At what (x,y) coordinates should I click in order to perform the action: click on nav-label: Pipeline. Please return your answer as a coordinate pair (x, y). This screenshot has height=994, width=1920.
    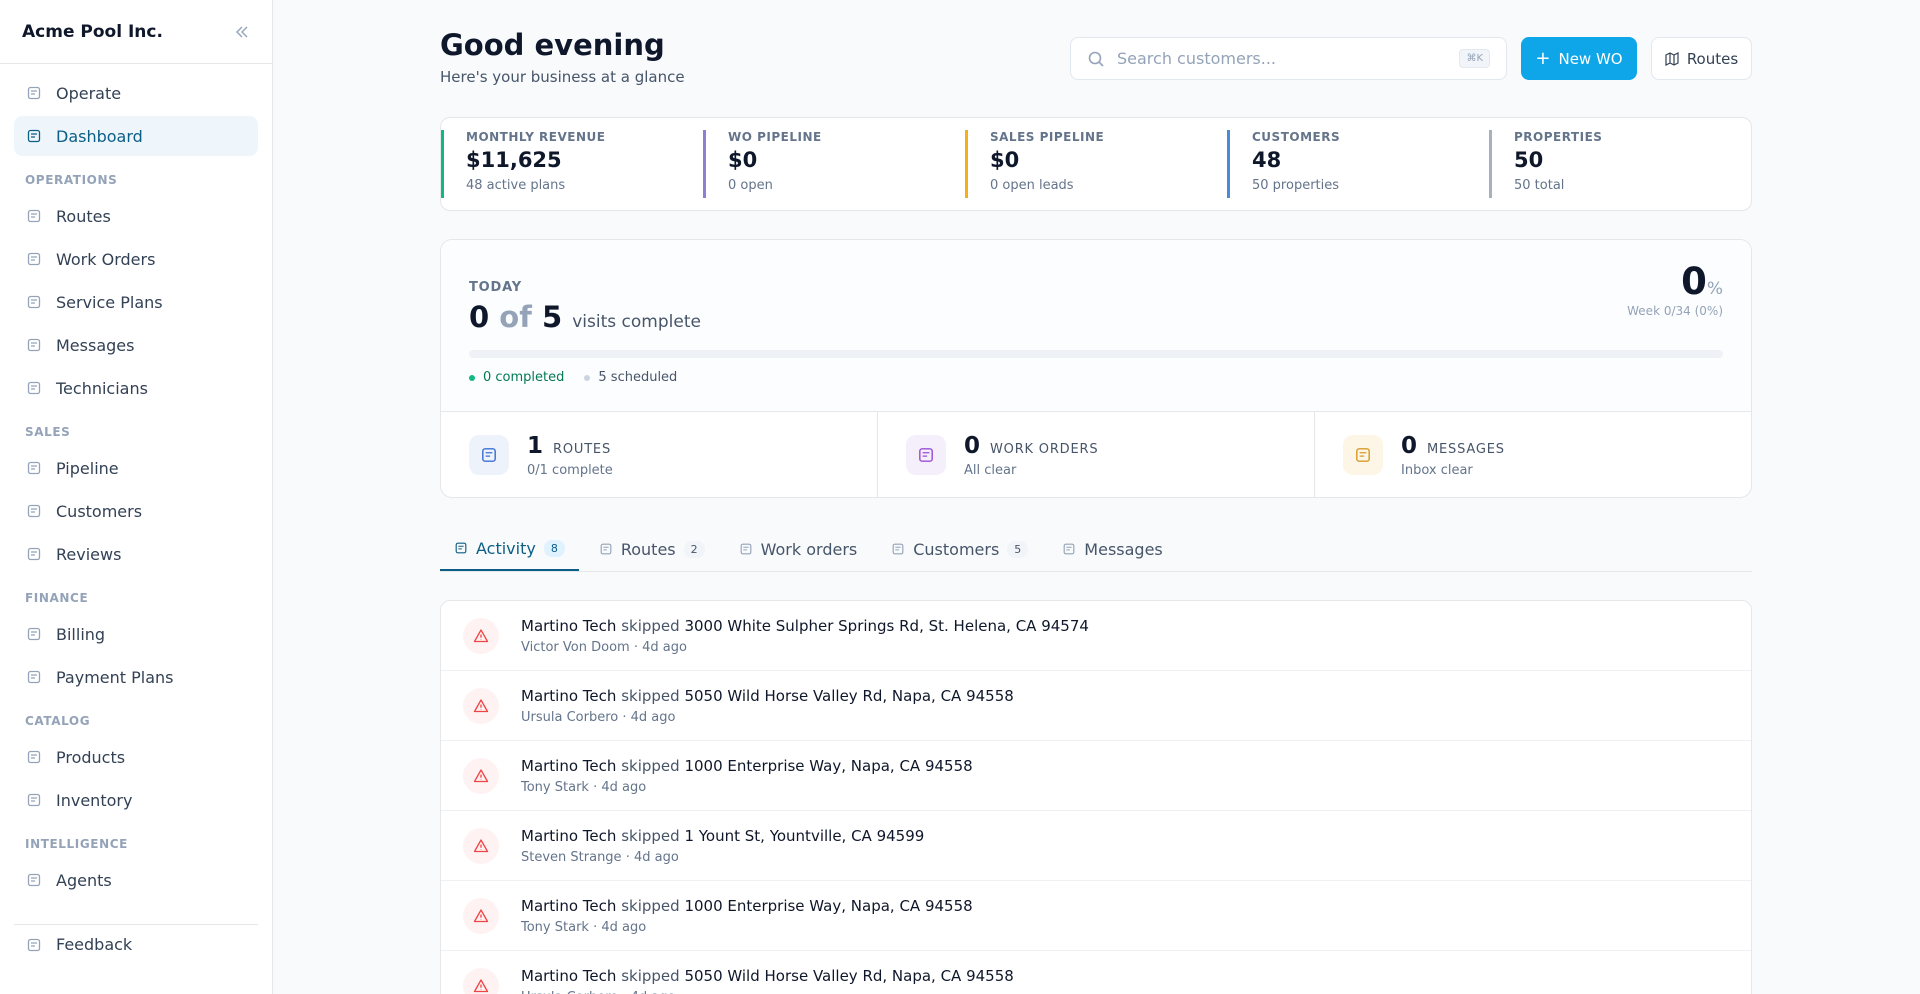
    Looking at the image, I should click on (87, 468).